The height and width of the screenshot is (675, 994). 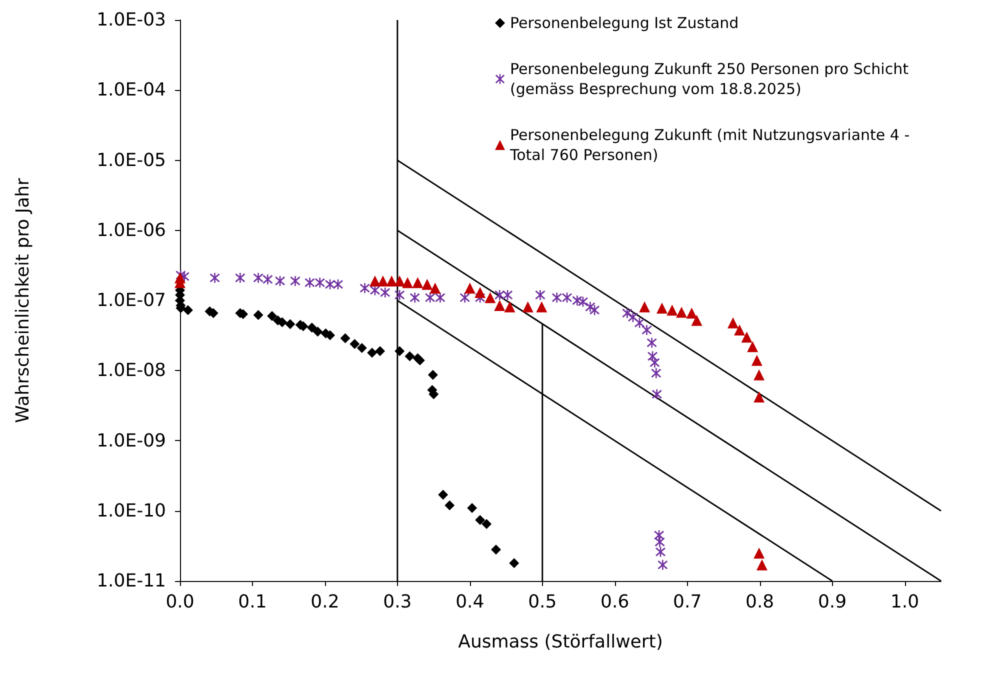 I want to click on x-tick-label: 0.1, so click(x=252, y=602).